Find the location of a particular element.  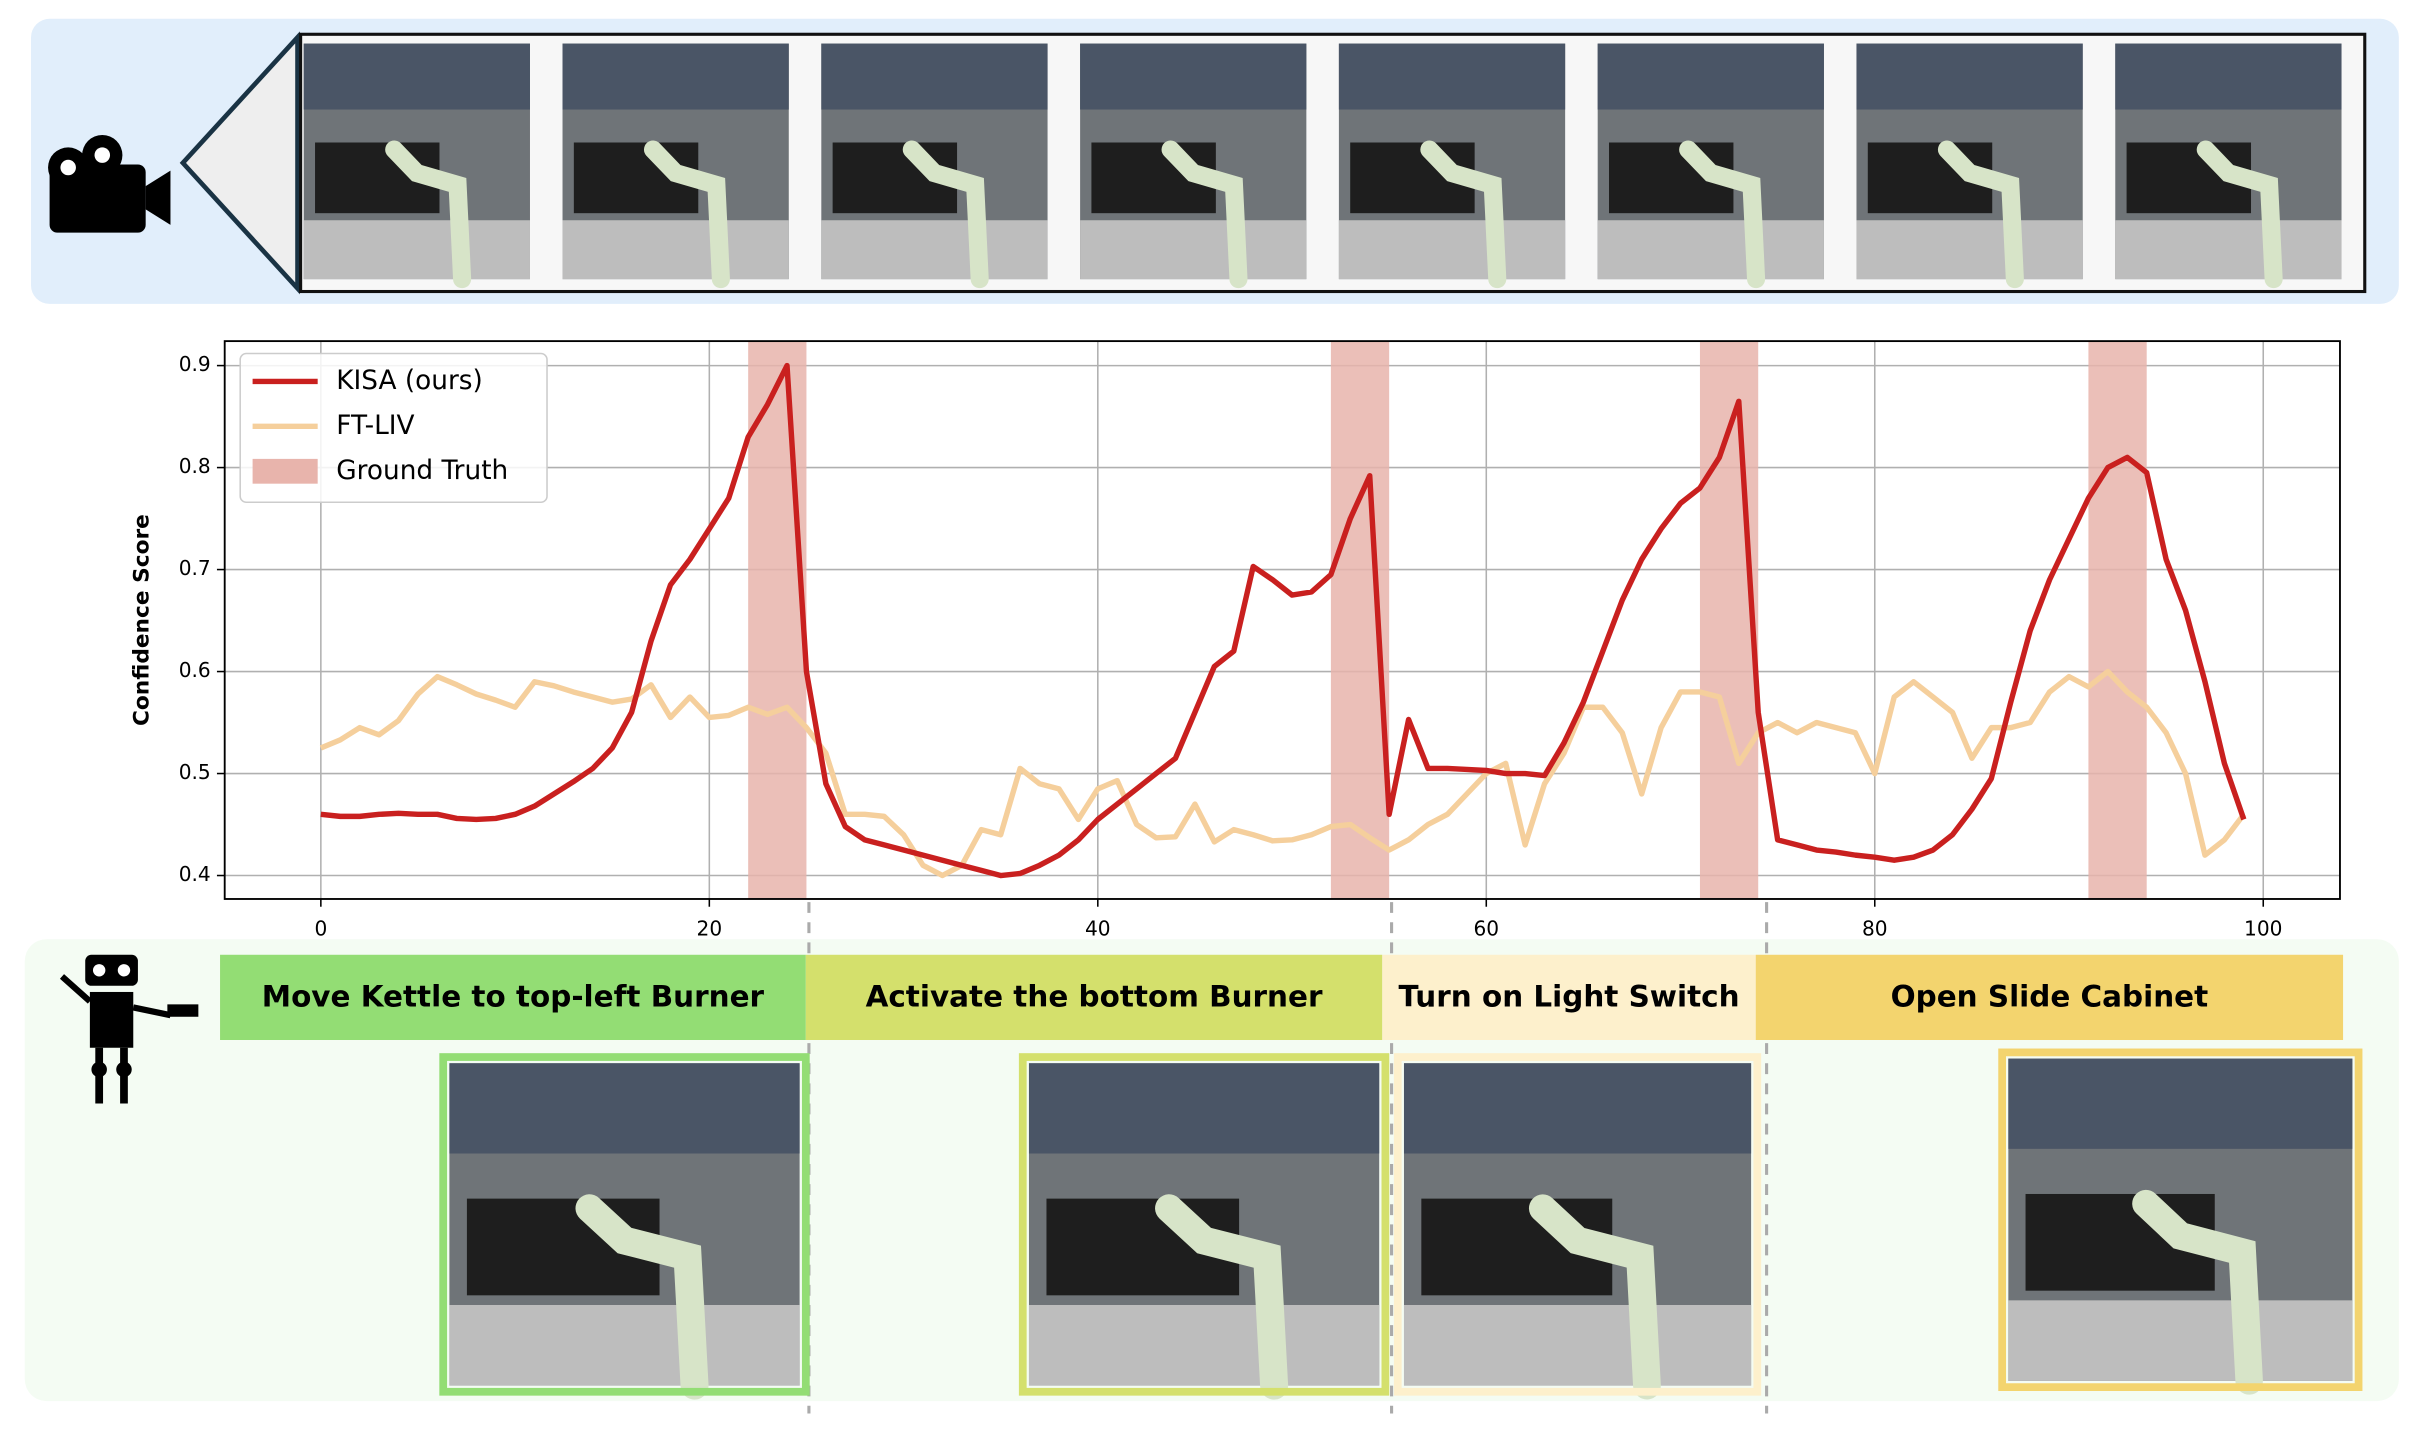

y-tick-label: 0.9 is located at coordinates (195, 364).